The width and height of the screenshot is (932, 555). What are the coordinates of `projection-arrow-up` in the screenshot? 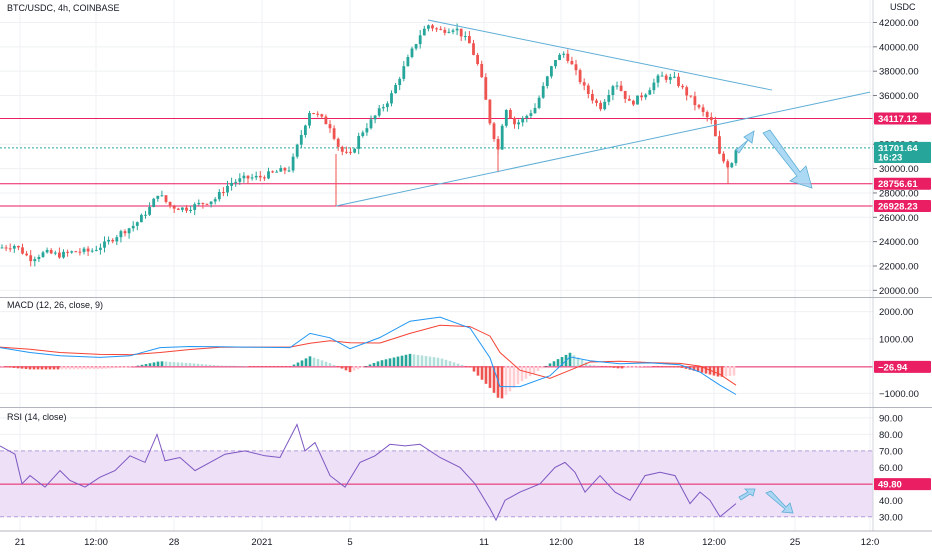 It's located at (745, 142).